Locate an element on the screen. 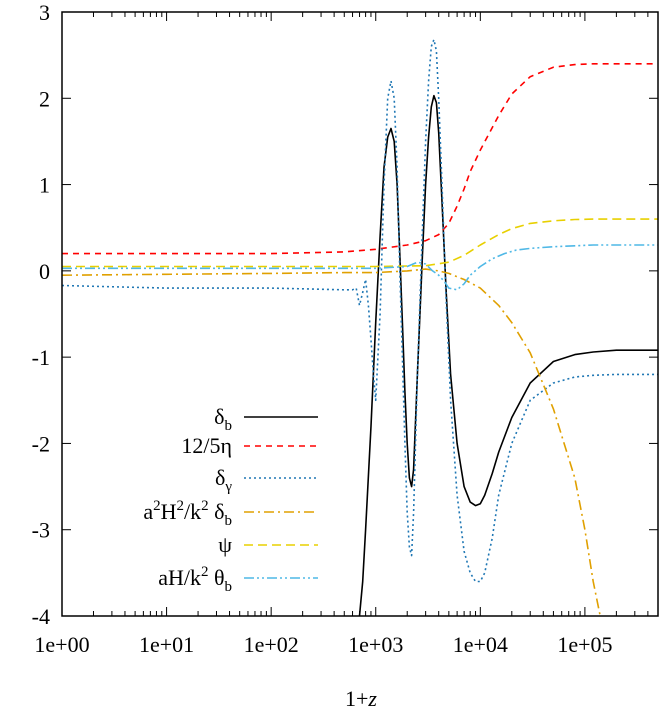  legend-label-0: δb is located at coordinates (223, 419).